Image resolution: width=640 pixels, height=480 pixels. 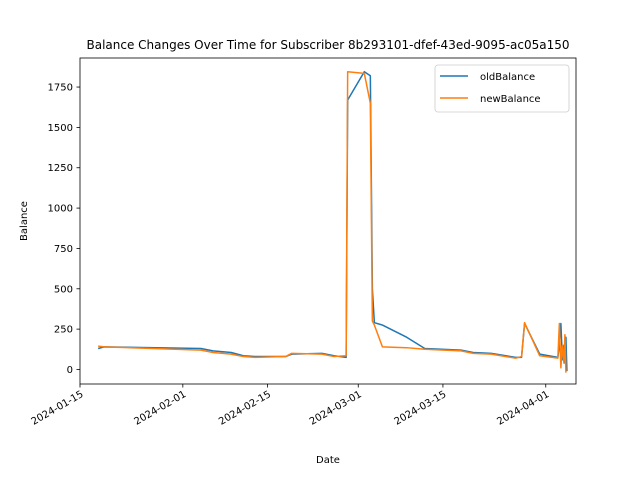 What do you see at coordinates (510, 99) in the screenshot?
I see `legend-label-newBalance: newBalance` at bounding box center [510, 99].